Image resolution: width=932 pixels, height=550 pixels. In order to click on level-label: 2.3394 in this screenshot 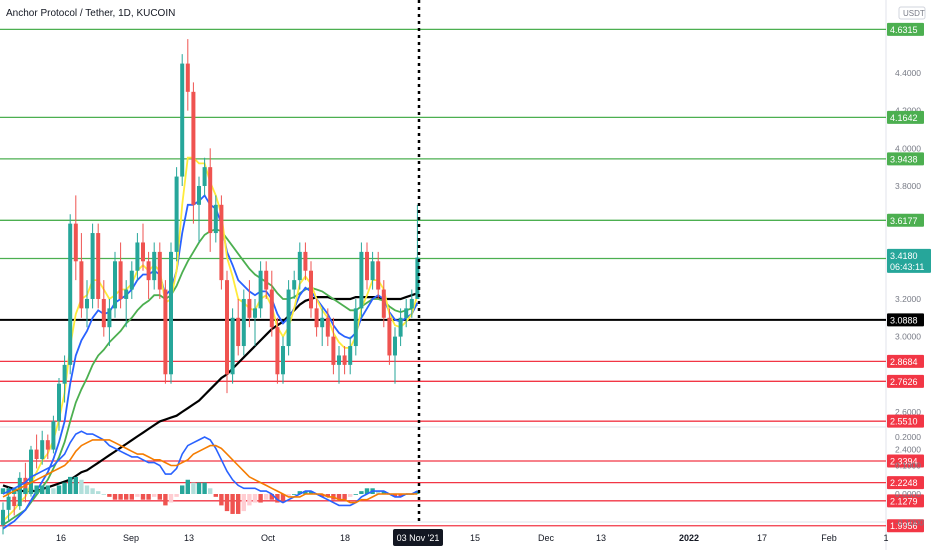, I will do `click(904, 462)`.